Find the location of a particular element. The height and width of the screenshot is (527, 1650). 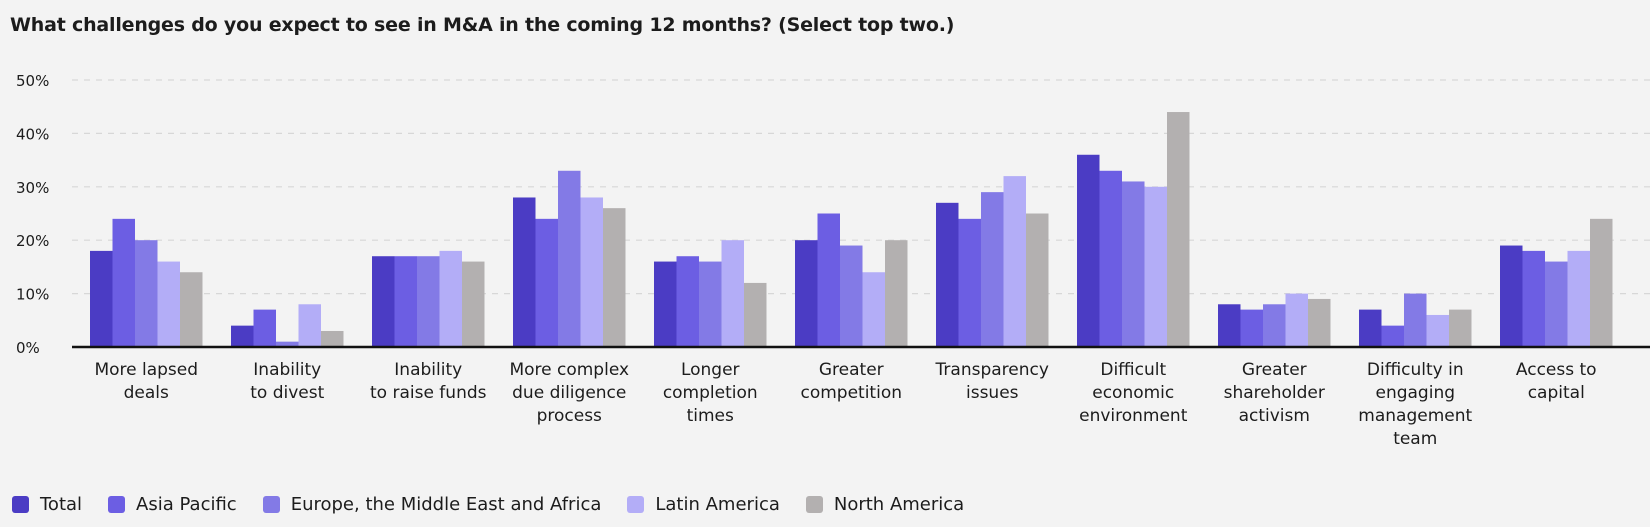

legend-label: Latin America is located at coordinates (717, 504).